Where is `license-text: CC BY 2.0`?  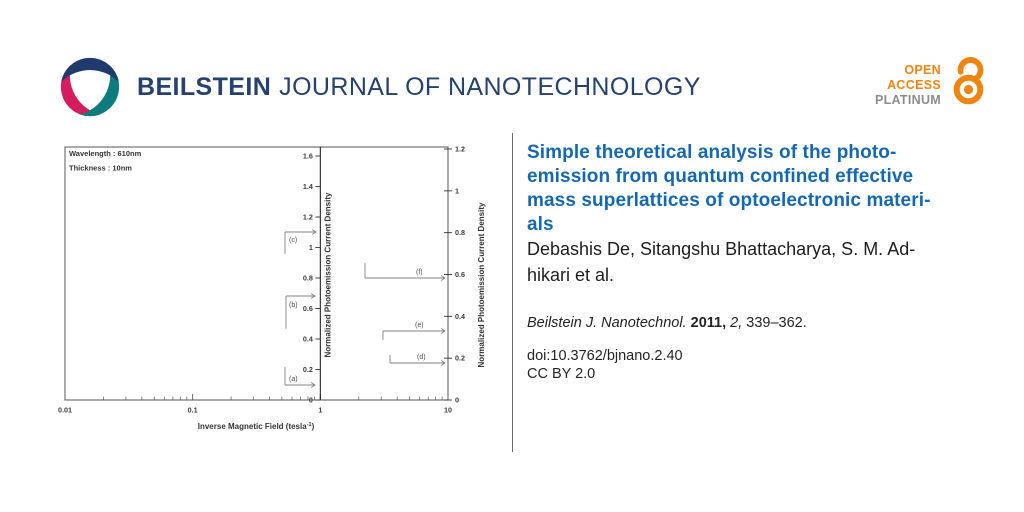
license-text: CC BY 2.0 is located at coordinates (561, 374).